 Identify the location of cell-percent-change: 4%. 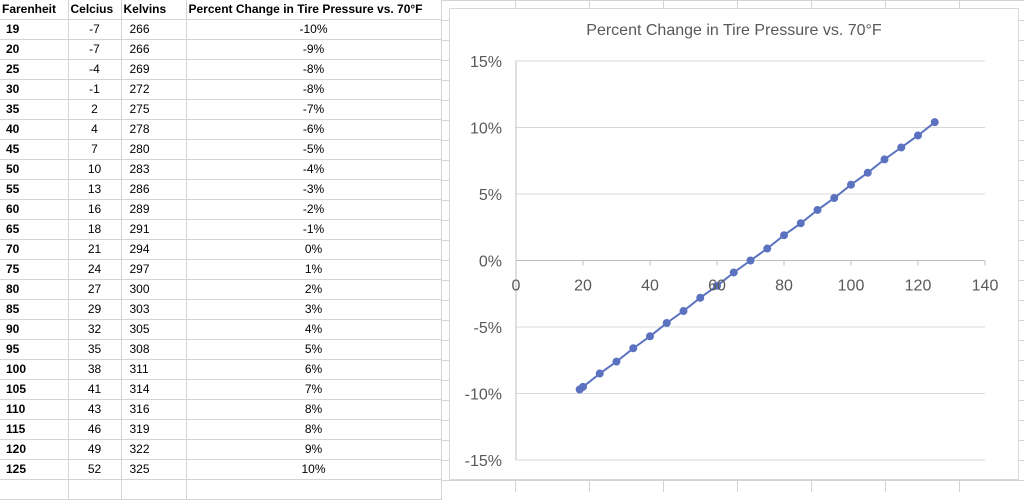
(314, 329).